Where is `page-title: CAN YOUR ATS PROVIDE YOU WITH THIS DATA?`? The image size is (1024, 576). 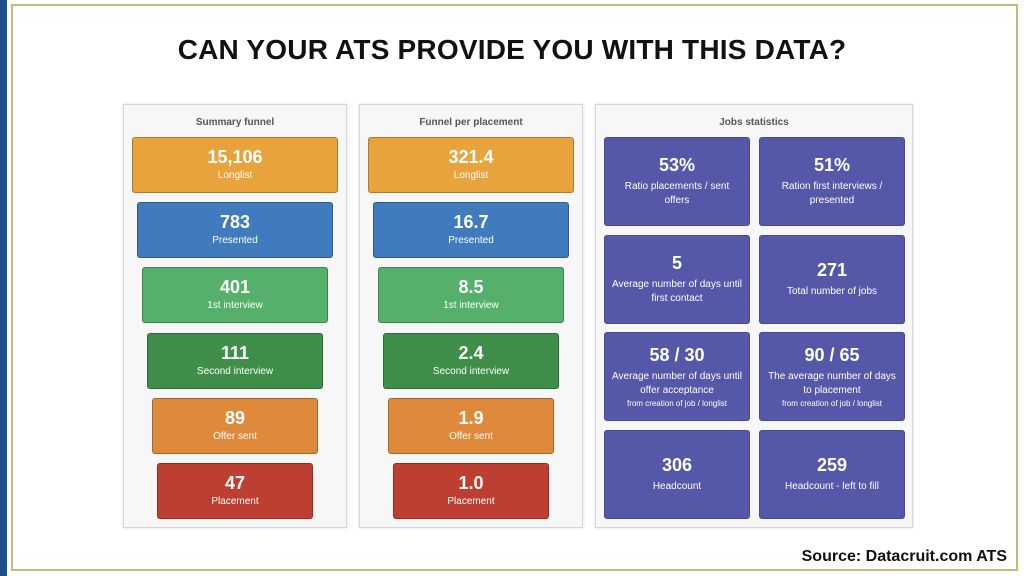 page-title: CAN YOUR ATS PROVIDE YOU WITH THIS DATA? is located at coordinates (512, 49).